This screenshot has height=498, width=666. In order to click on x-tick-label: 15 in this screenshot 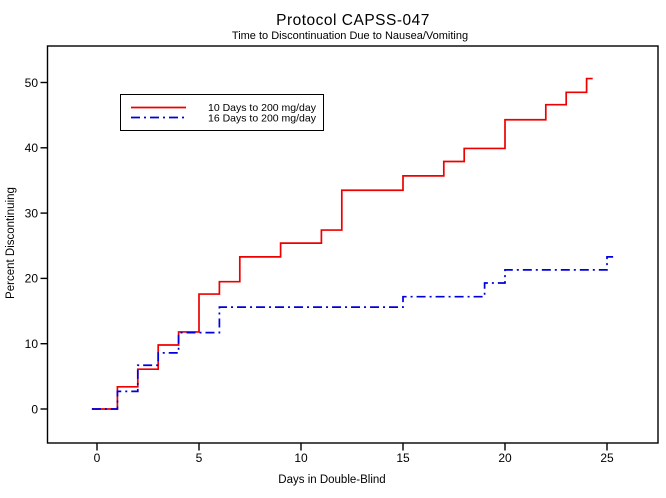, I will do `click(403, 458)`.